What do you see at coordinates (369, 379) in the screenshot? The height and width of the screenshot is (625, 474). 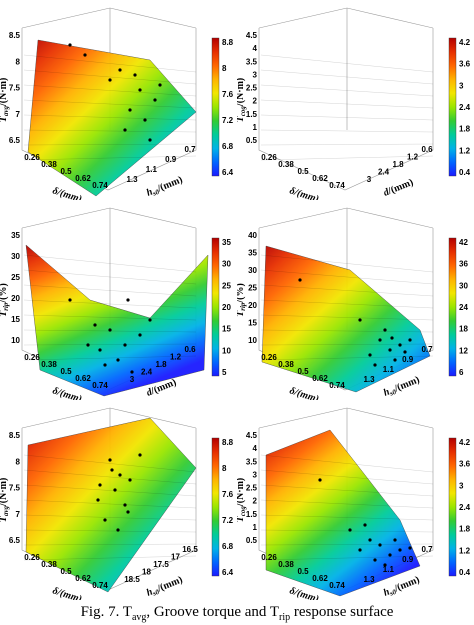 I see `y-tick-label: 1.3` at bounding box center [369, 379].